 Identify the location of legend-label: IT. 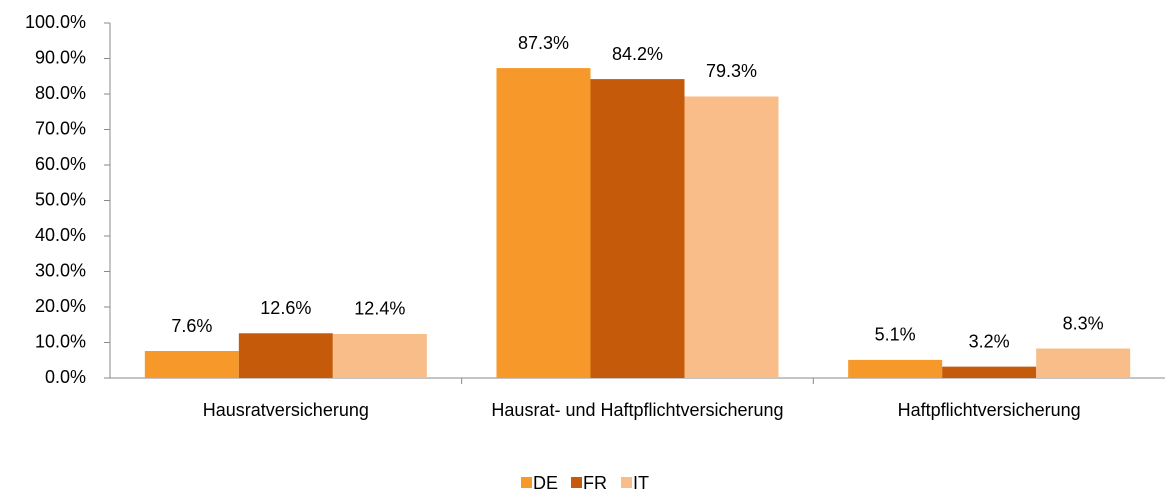
(641, 483).